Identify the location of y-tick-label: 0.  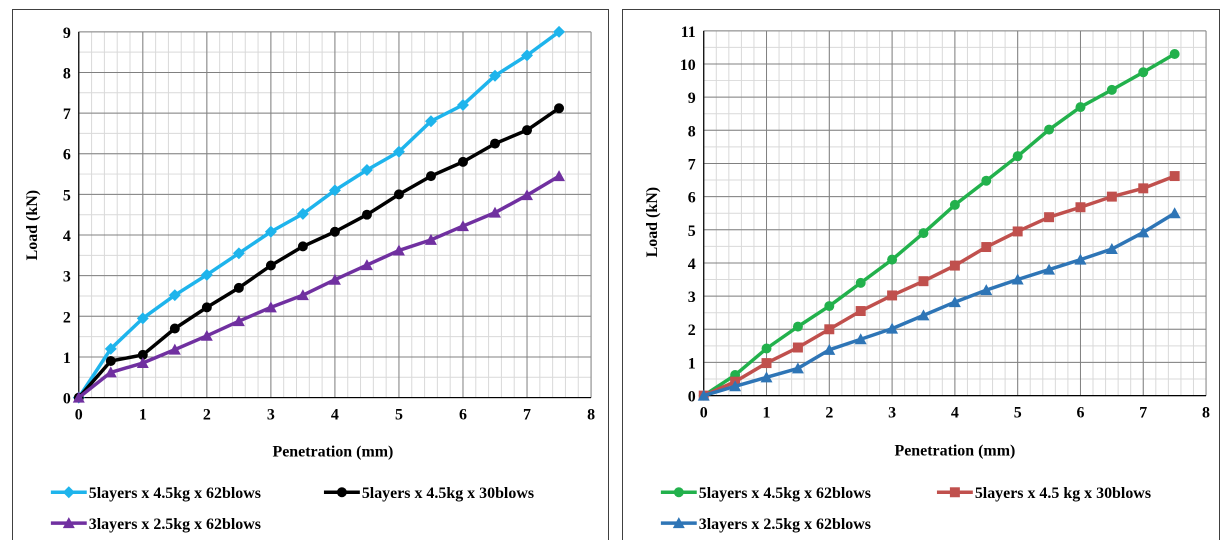
(692, 397).